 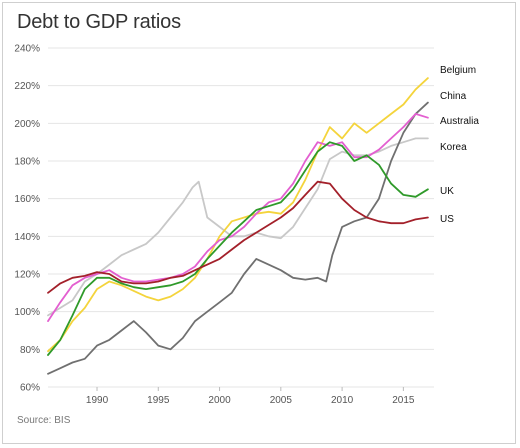 What do you see at coordinates (27, 199) in the screenshot?
I see `y-tick-label: 160%` at bounding box center [27, 199].